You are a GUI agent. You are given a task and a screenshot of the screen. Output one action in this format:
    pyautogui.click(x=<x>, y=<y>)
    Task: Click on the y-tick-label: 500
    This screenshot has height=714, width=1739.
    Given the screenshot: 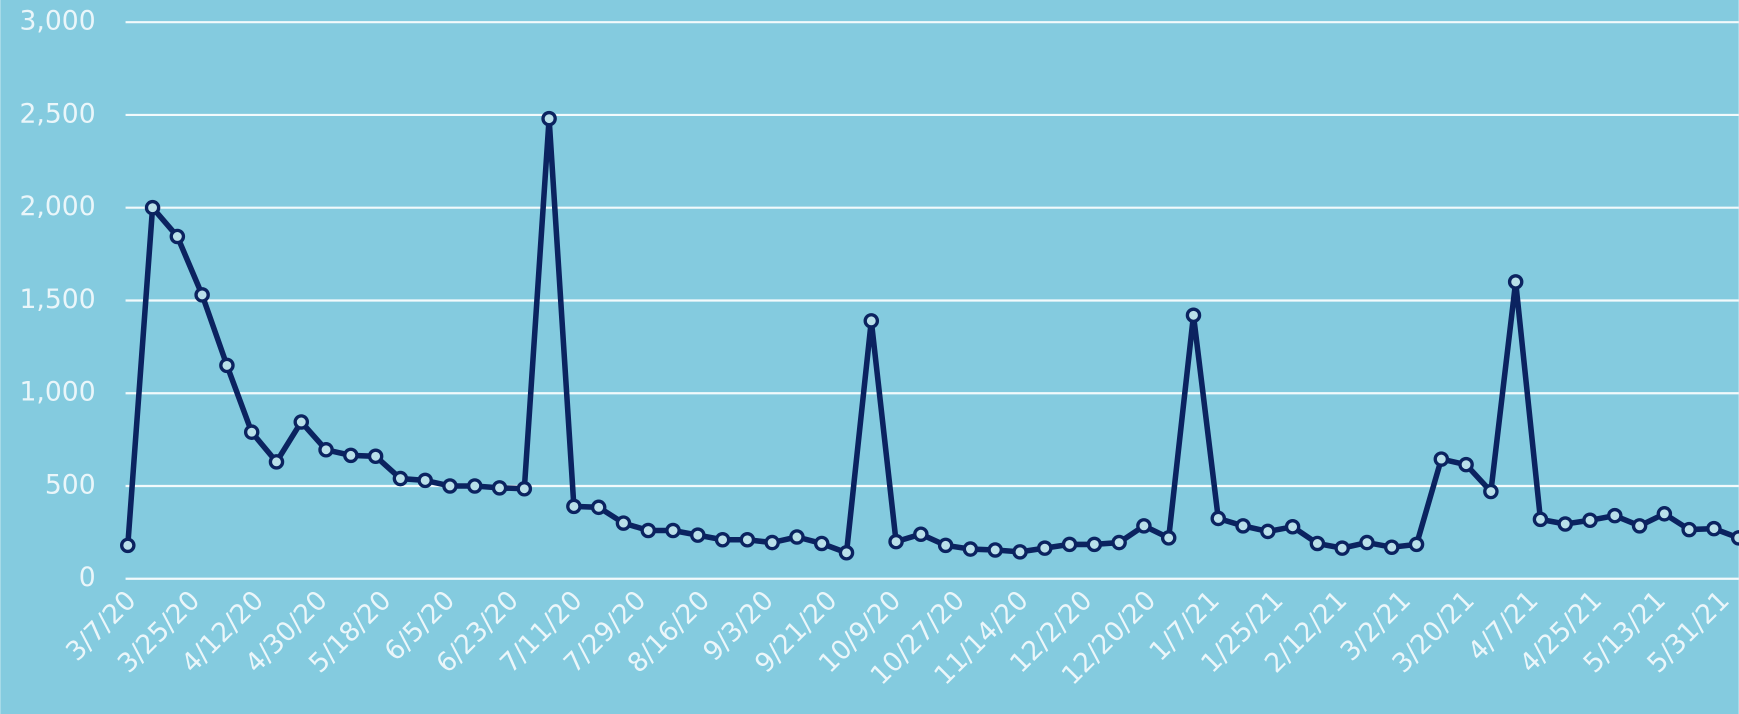 What is the action you would take?
    pyautogui.click(x=70, y=484)
    